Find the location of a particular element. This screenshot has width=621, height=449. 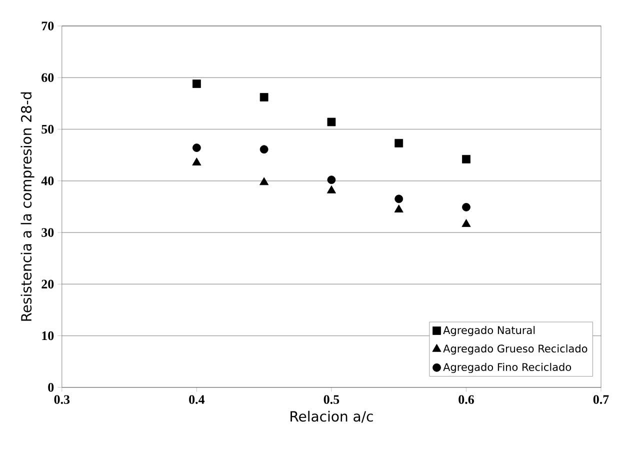

legend-label: Agregado Grueso Reciclado is located at coordinates (515, 349).